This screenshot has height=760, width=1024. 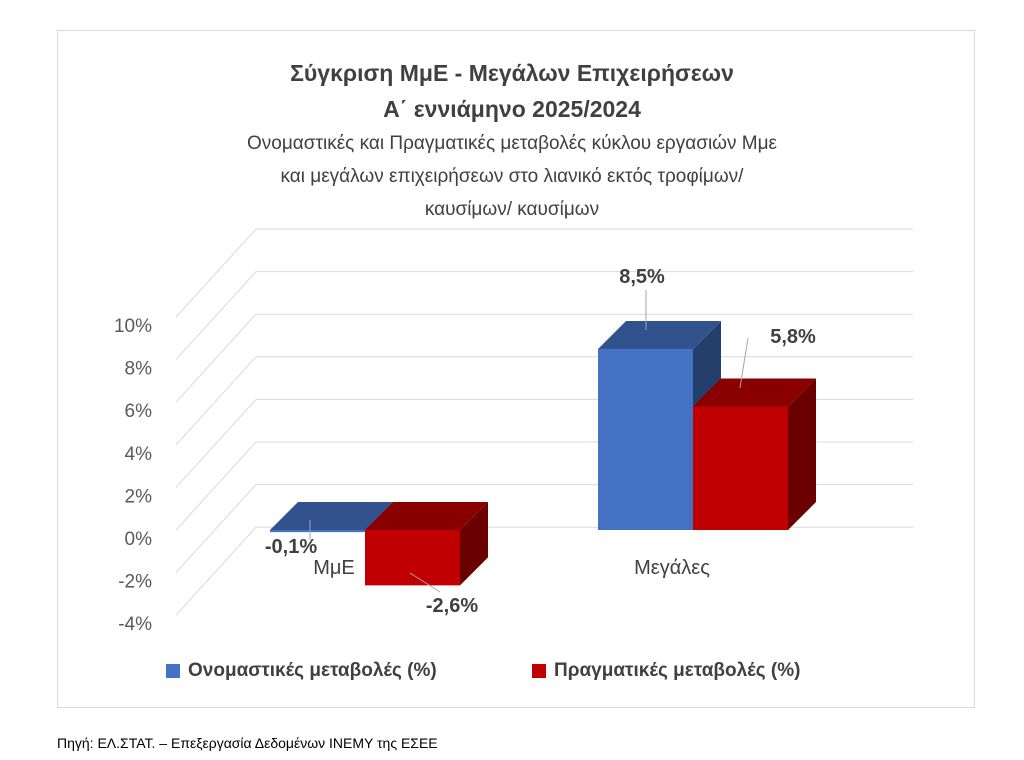 What do you see at coordinates (512, 209) in the screenshot?
I see `chart-subtitle-line3: καυσίμων/ καυσίμων` at bounding box center [512, 209].